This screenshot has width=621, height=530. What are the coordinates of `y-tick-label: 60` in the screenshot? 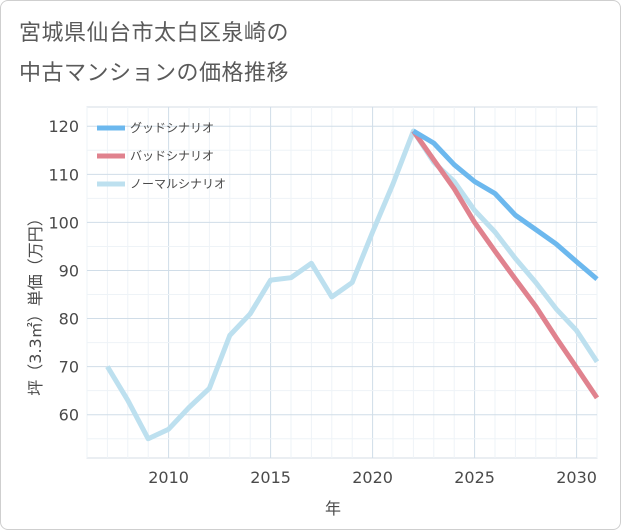 It's located at (69, 415).